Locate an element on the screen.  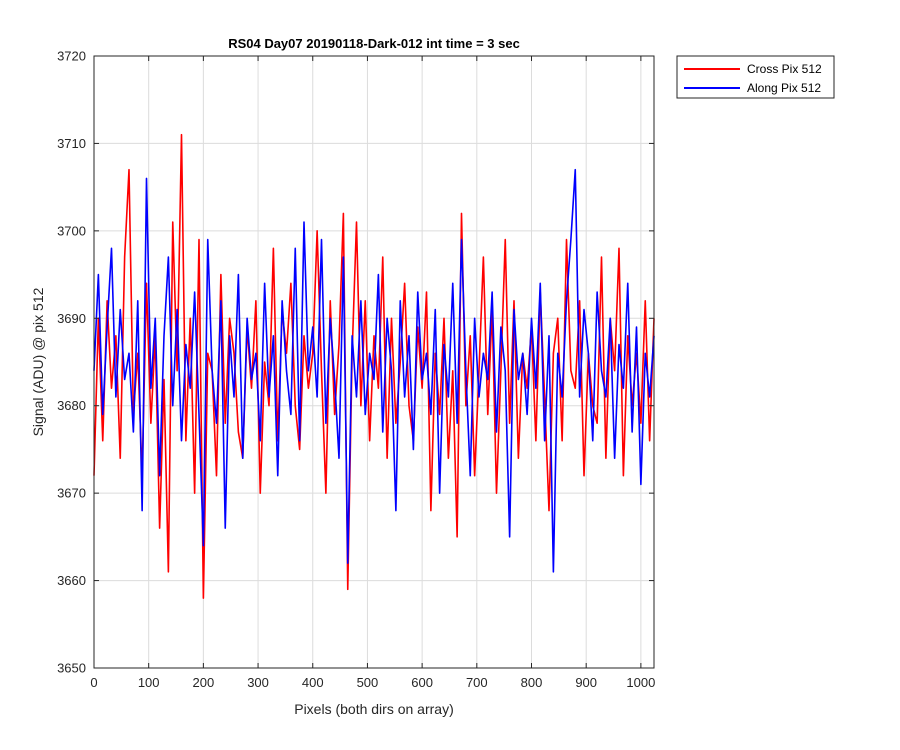
x-tick-label: 500 is located at coordinates (368, 682).